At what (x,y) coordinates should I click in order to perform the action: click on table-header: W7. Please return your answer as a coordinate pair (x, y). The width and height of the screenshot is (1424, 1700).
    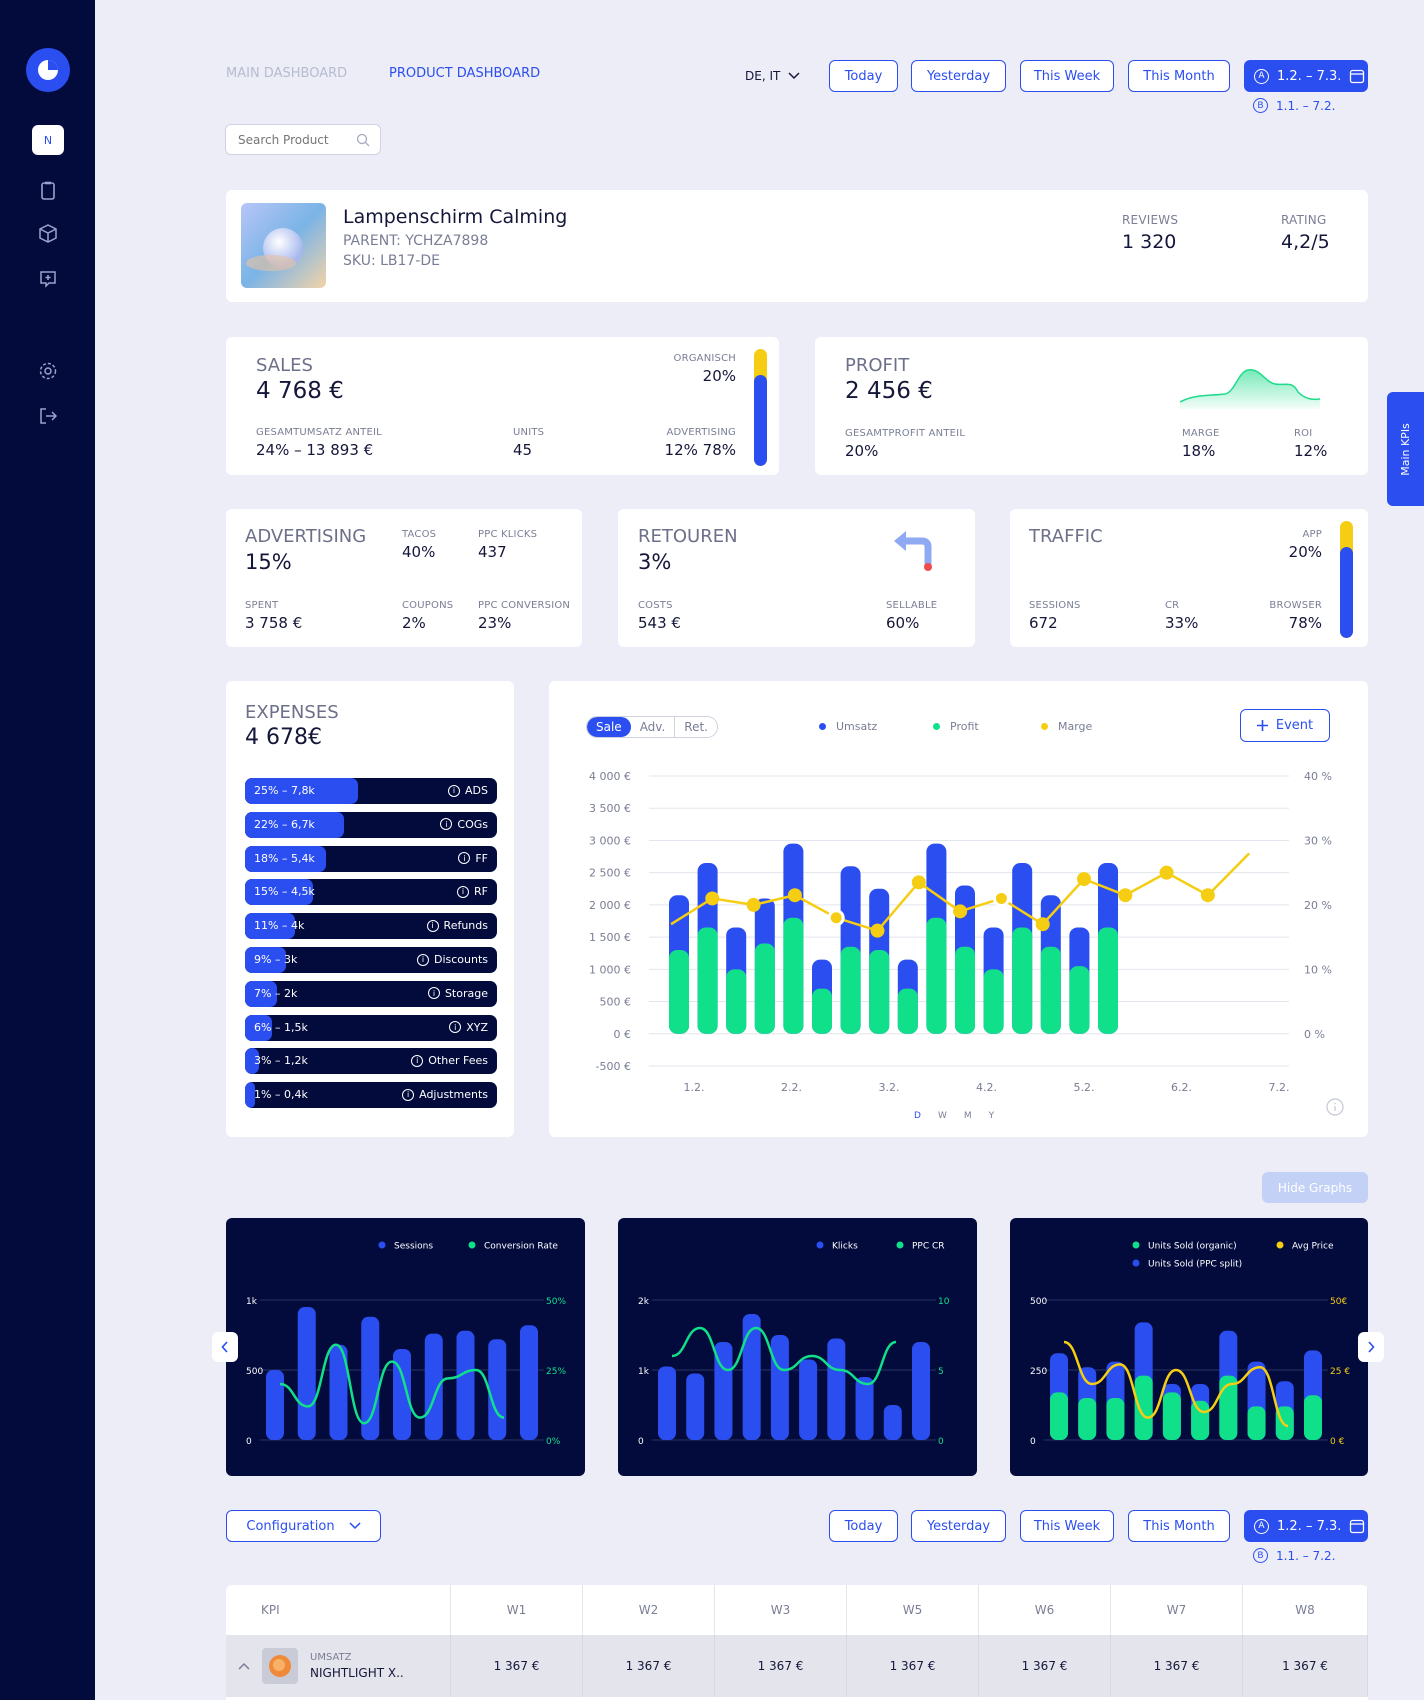
    Looking at the image, I should click on (1177, 1610).